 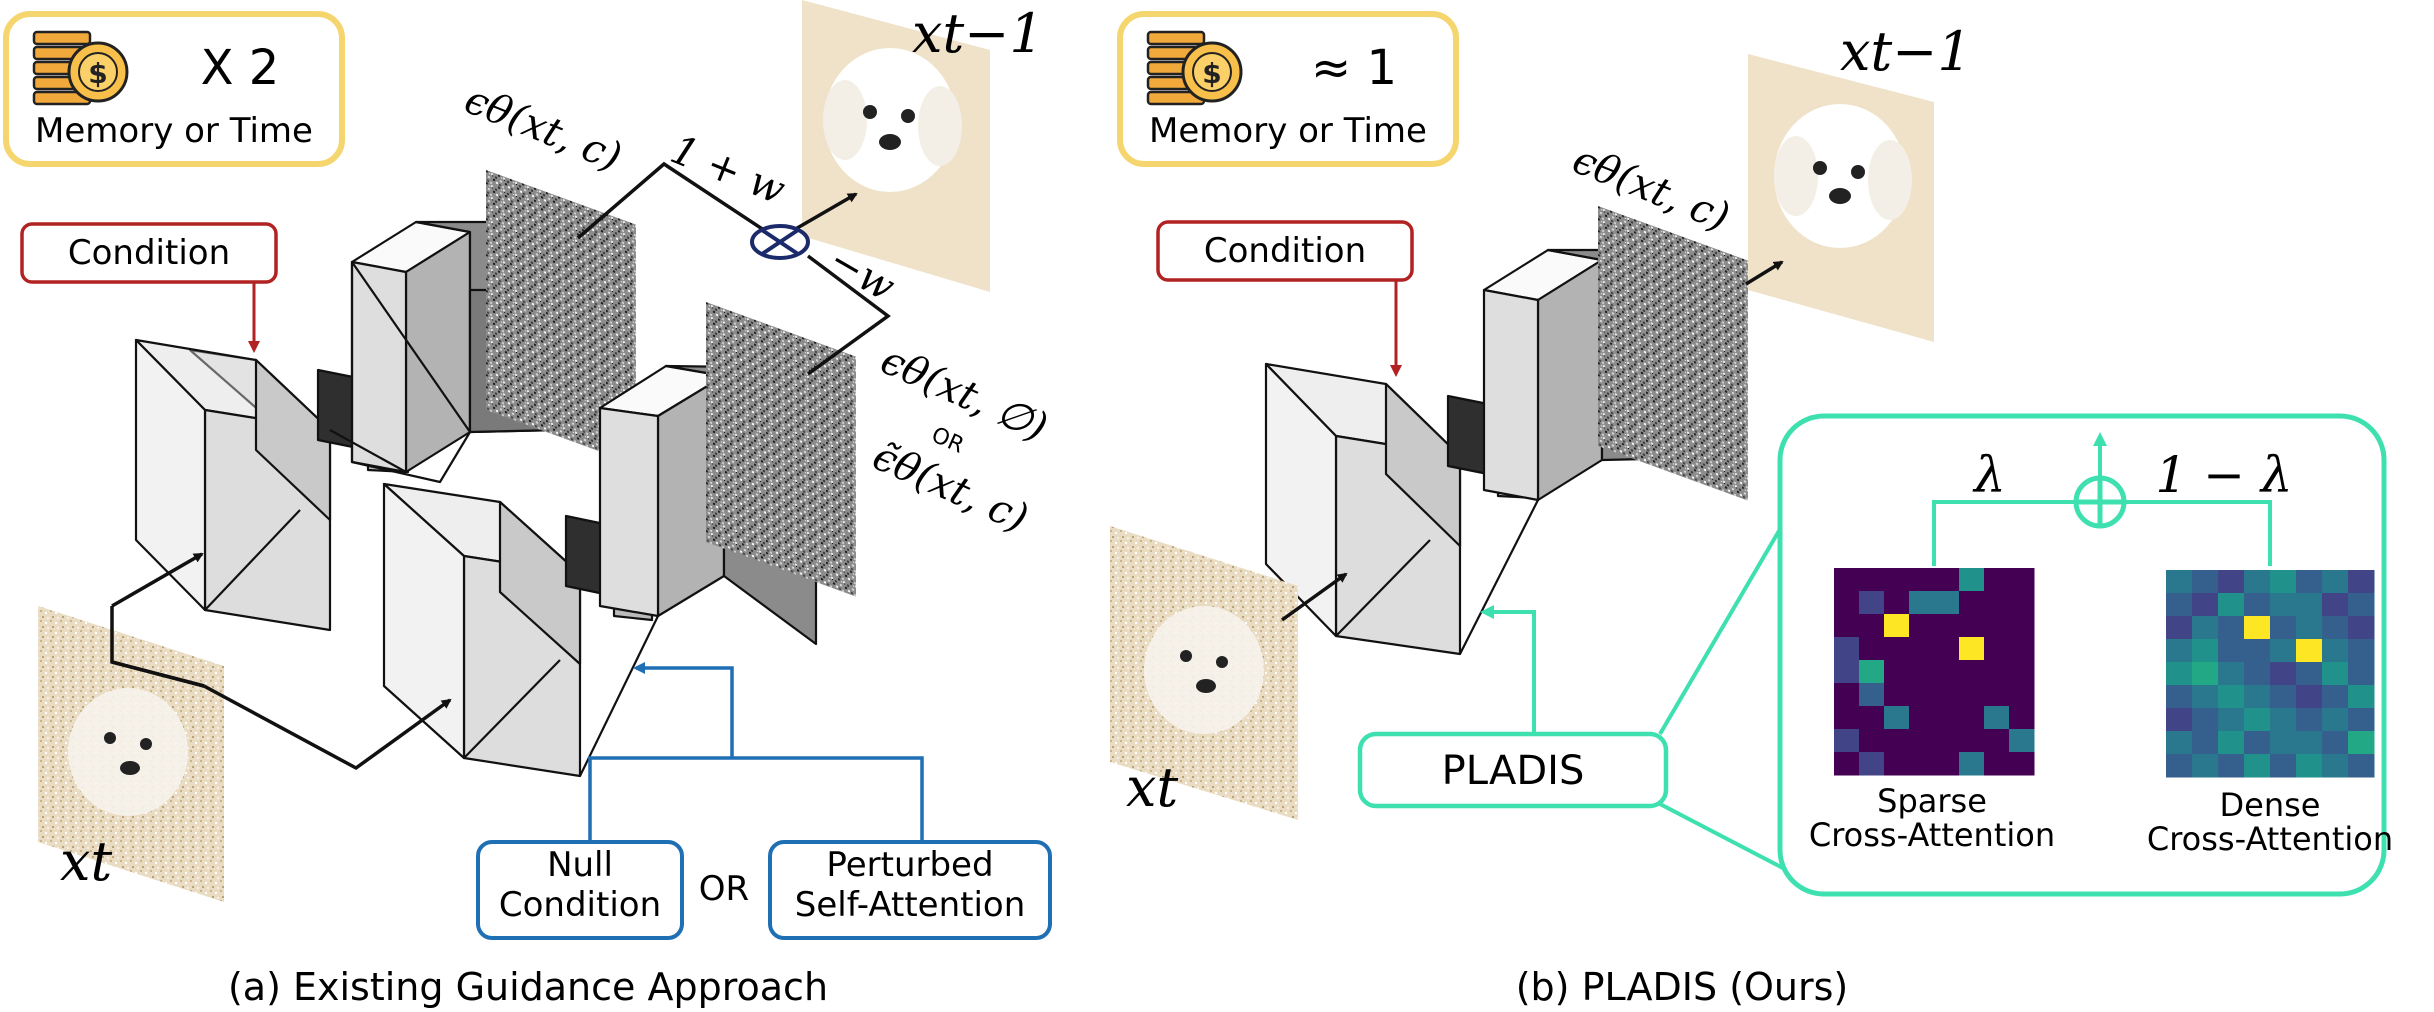 I want to click on coins-dollar-icon: $, so click(x=80, y=68).